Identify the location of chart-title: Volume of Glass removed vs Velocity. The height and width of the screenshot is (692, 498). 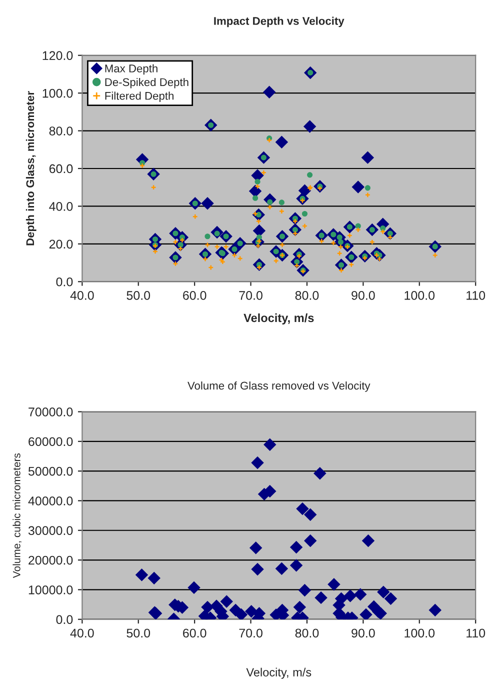
(279, 386).